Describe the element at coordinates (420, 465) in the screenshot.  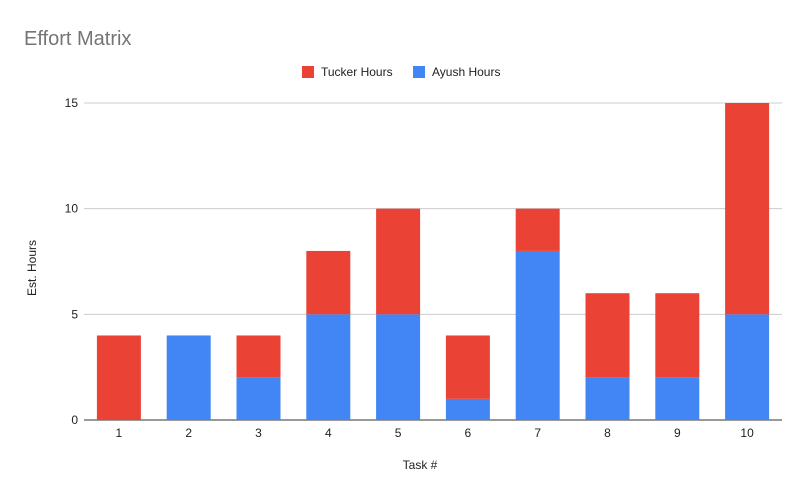
I see `x-axis-title: Task #` at that location.